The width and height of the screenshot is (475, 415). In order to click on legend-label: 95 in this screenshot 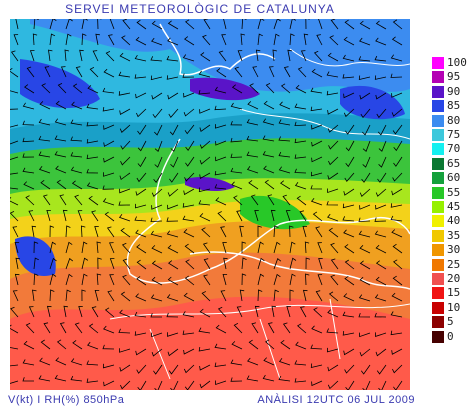, I will do `click(454, 77)`.